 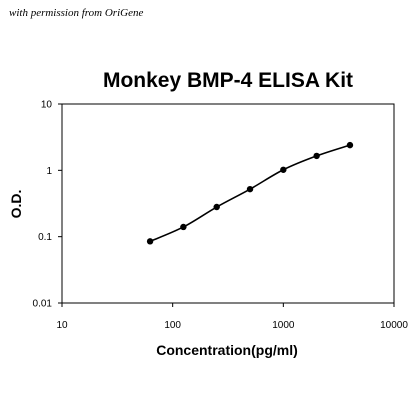 What do you see at coordinates (43, 304) in the screenshot?
I see `y-tick-label: 0.01` at bounding box center [43, 304].